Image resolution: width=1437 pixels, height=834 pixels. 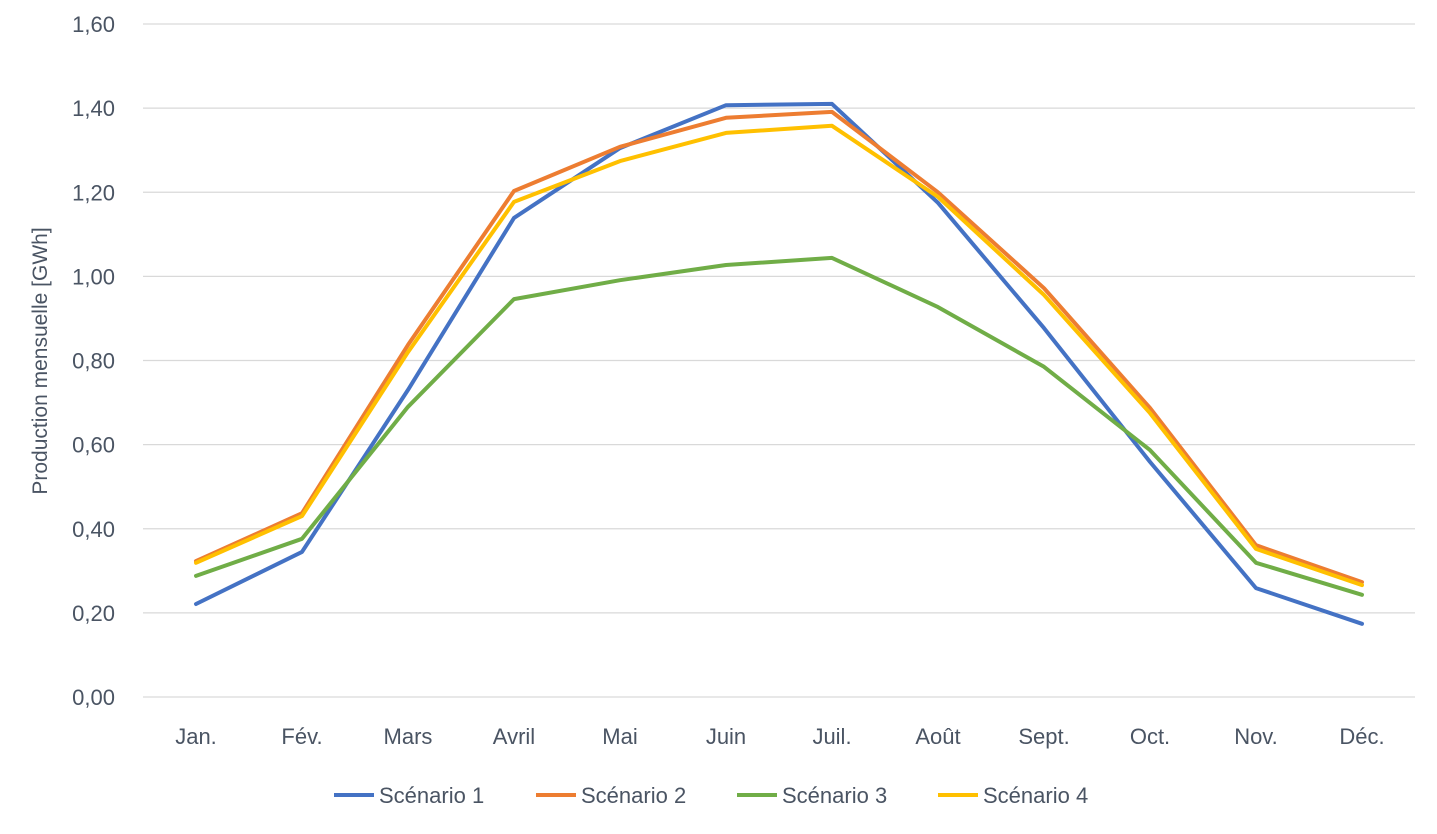 I want to click on x-tick-label: Jan., so click(x=196, y=736).